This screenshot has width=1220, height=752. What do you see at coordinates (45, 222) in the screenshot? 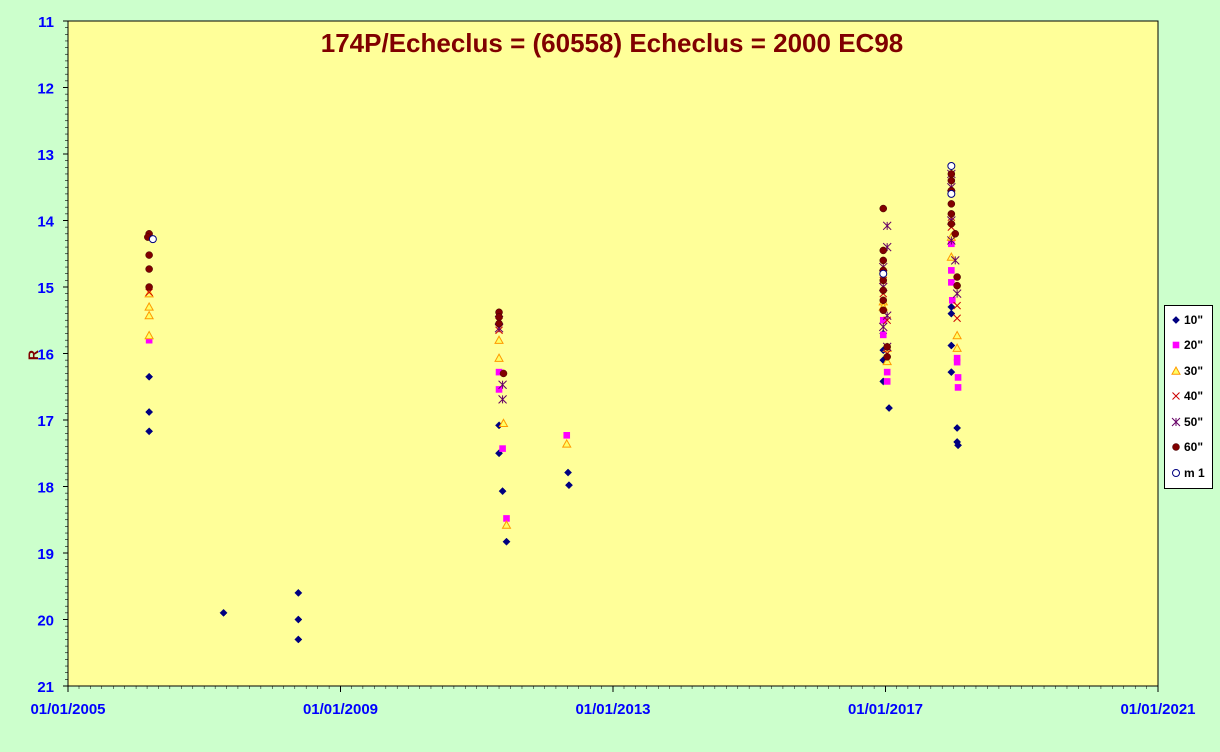
I see `y-tick-label: 14` at bounding box center [45, 222].